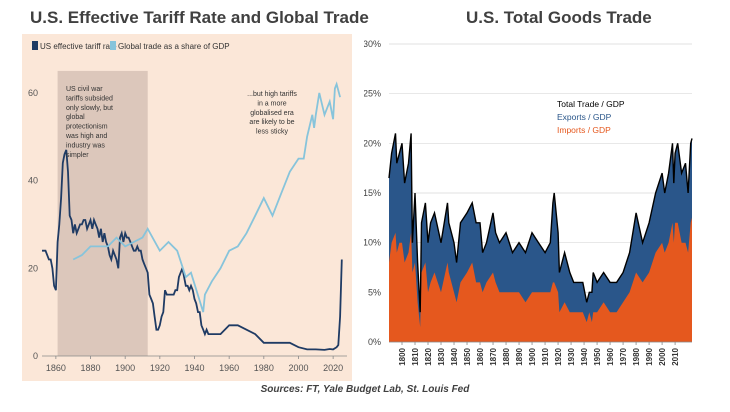 Image resolution: width=730 pixels, height=412 pixels. Describe the element at coordinates (597, 356) in the screenshot. I see `x-tick-label: 1950` at that location.